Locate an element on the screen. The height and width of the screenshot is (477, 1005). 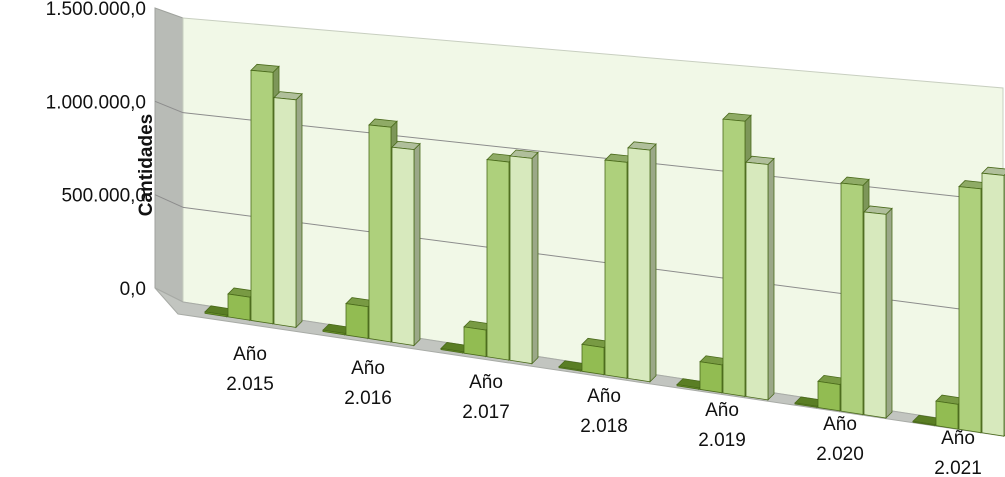
y-tick-label: 1.000.000,0 is located at coordinates (96, 102).